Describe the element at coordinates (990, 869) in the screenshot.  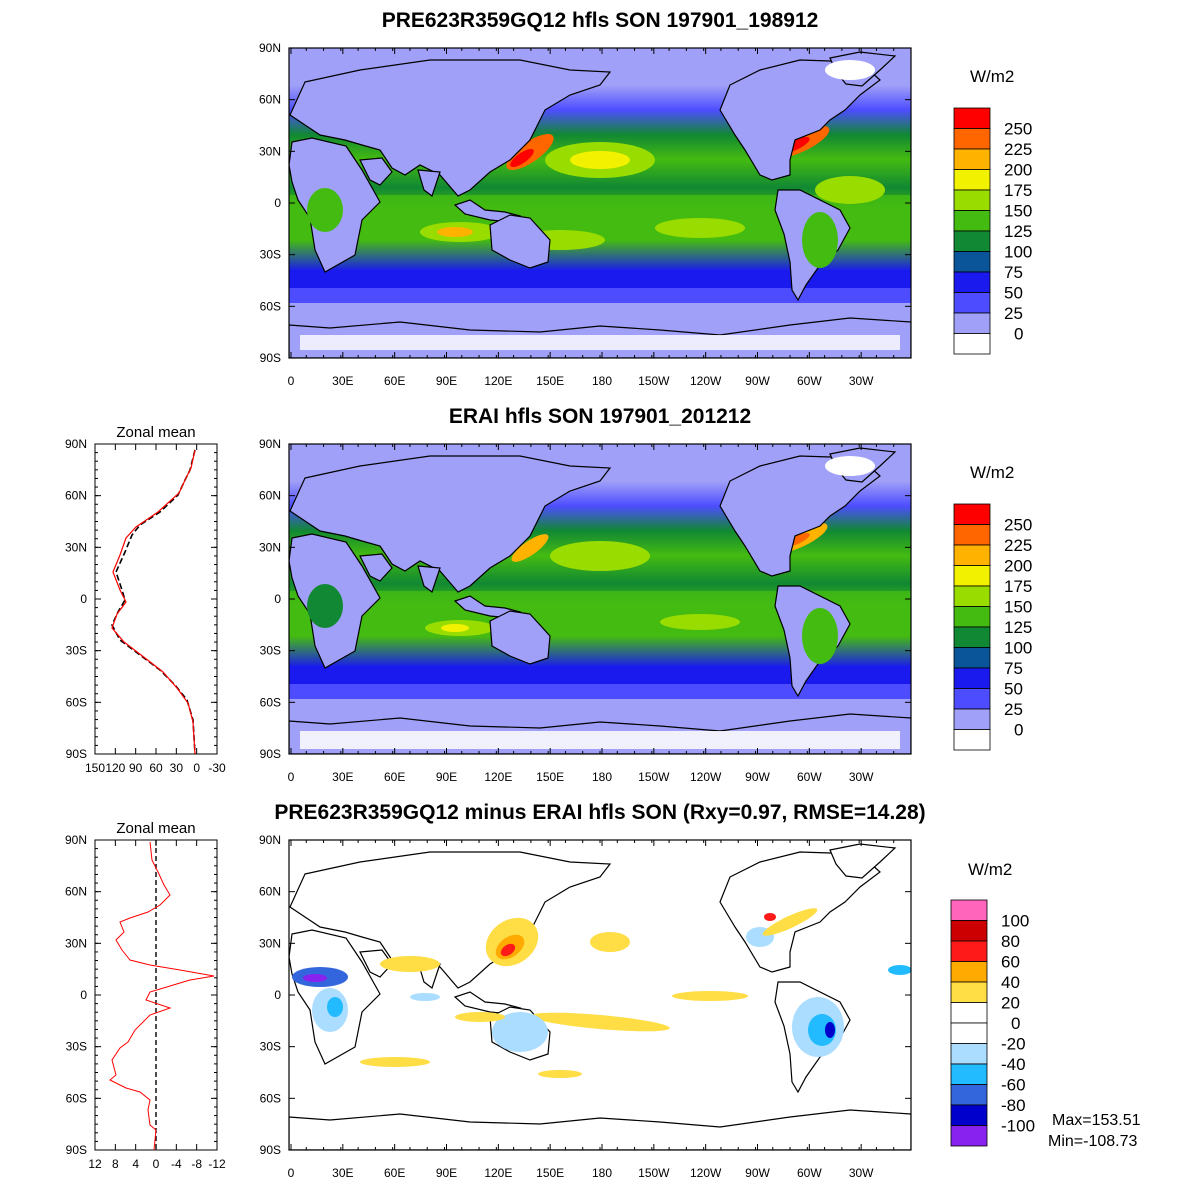
I see `panel-c-colorbar-units: W/m2` at that location.